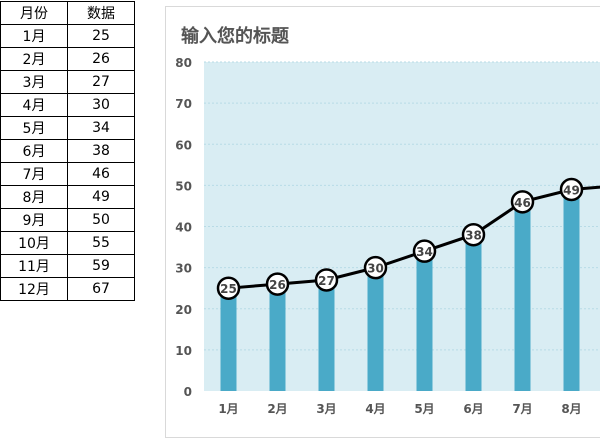 The height and width of the screenshot is (438, 600). What do you see at coordinates (375, 409) in the screenshot?
I see `x-tick-label: 4月` at bounding box center [375, 409].